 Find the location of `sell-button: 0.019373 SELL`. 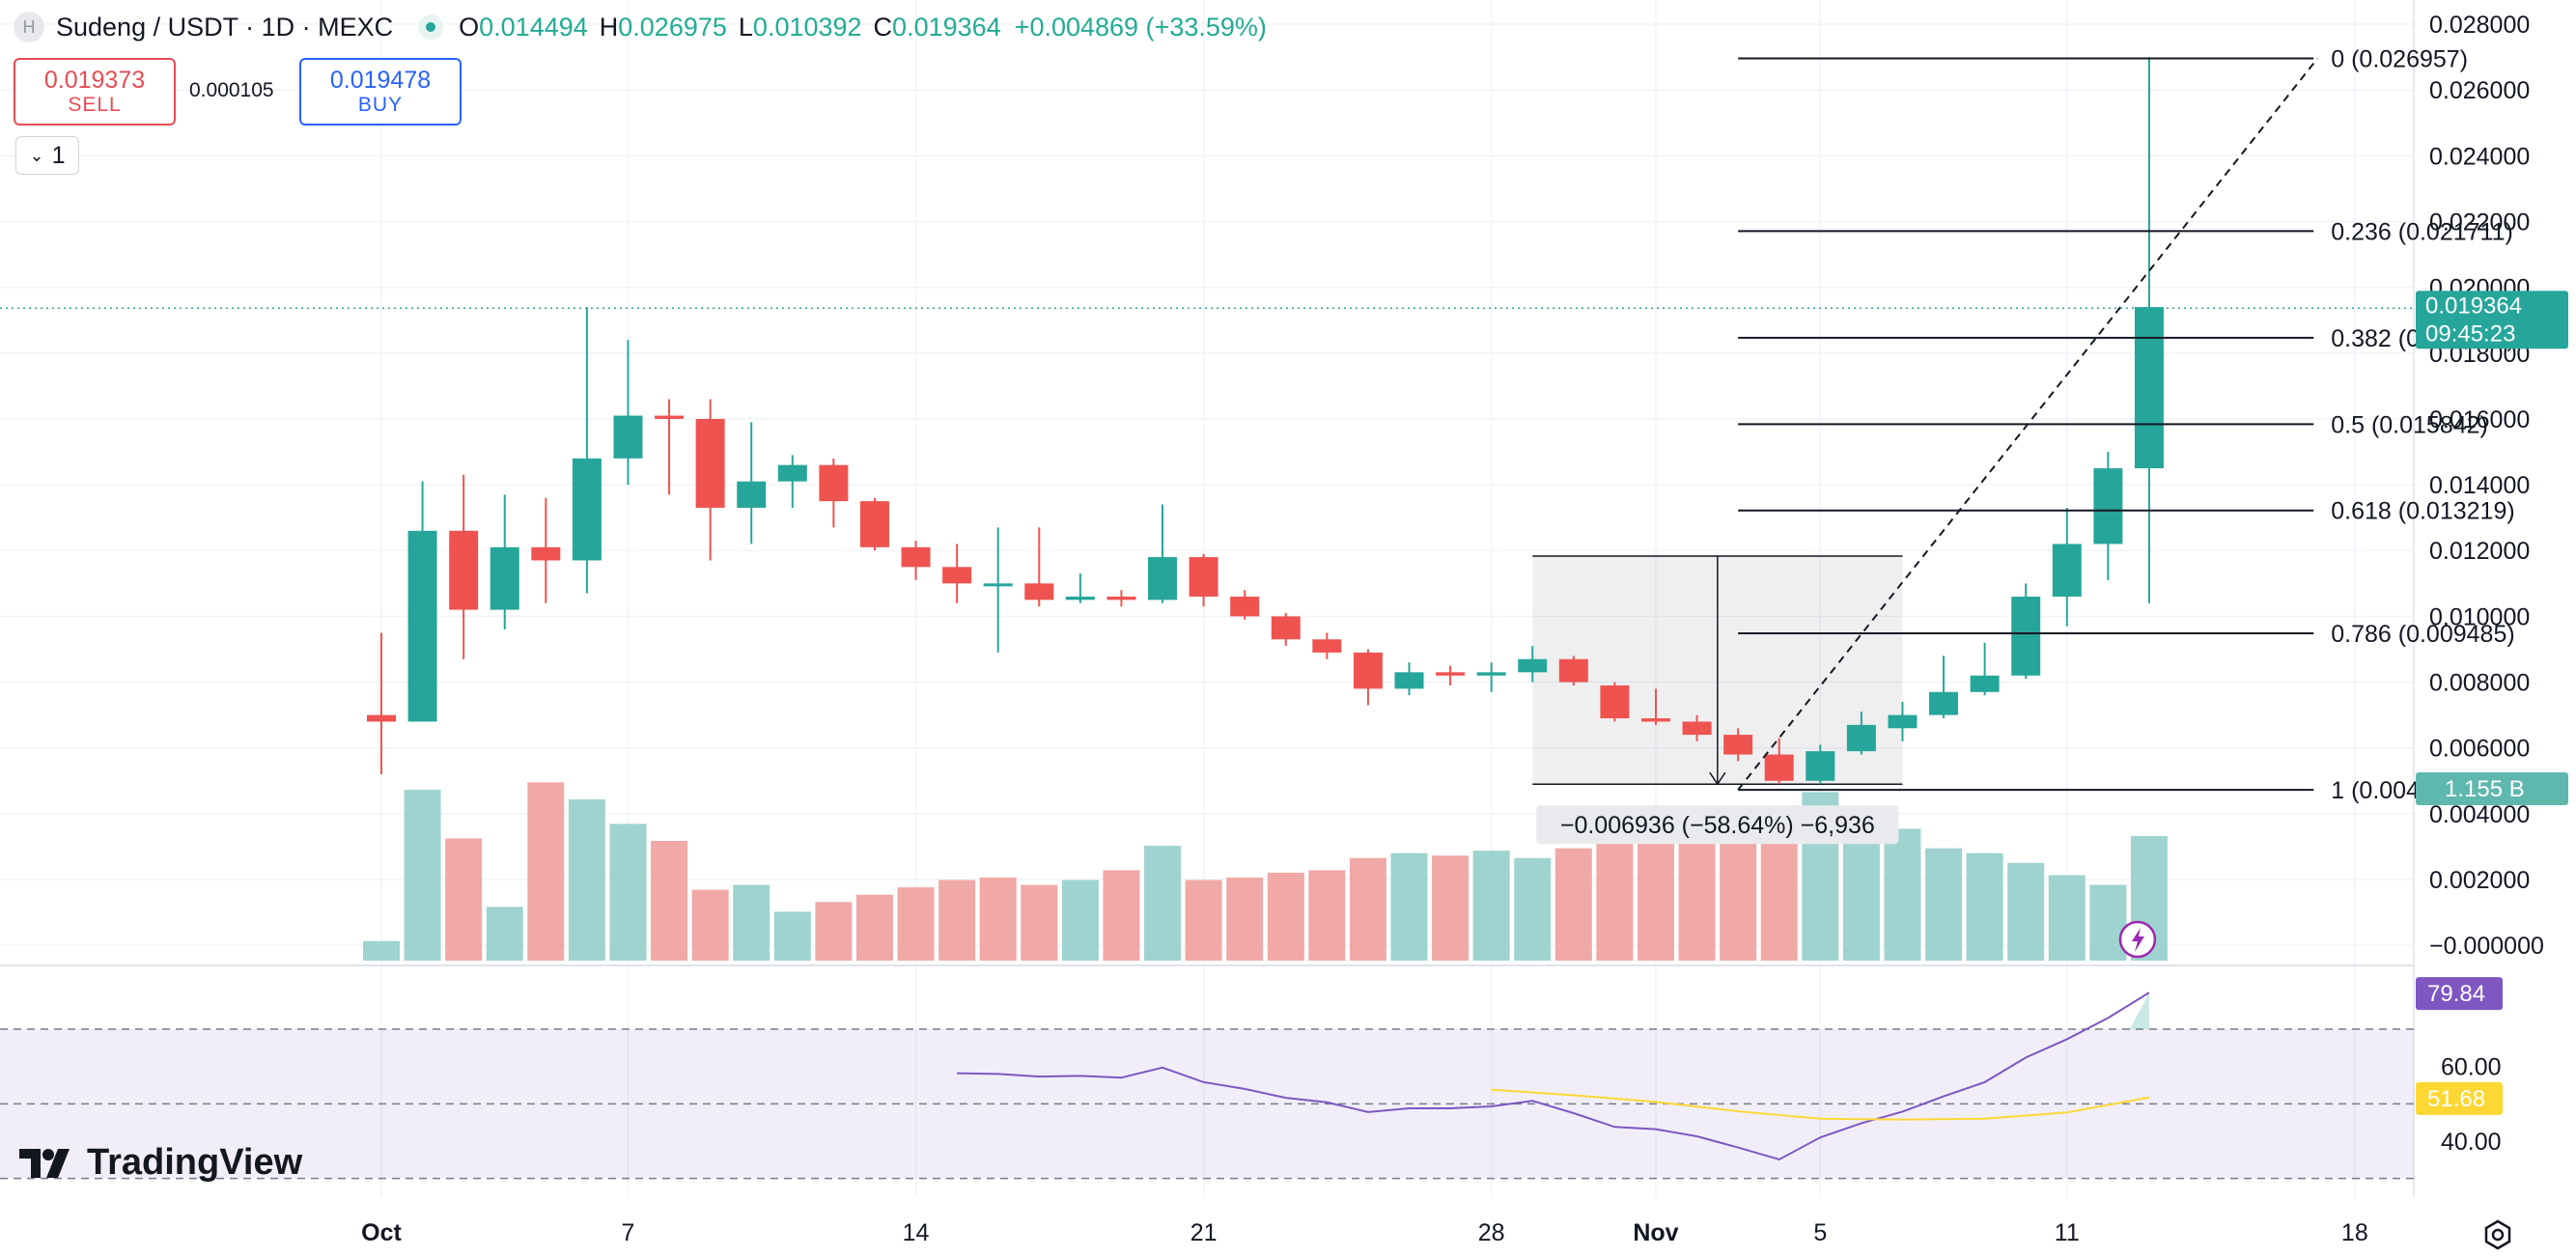

sell-button: 0.019373 SELL is located at coordinates (95, 92).